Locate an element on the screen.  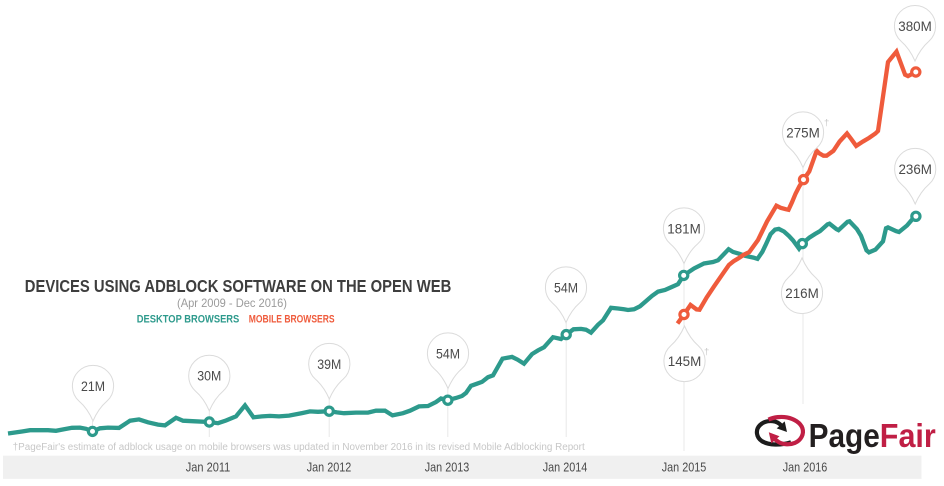
svg-text: Jan 2015 is located at coordinates (684, 466).